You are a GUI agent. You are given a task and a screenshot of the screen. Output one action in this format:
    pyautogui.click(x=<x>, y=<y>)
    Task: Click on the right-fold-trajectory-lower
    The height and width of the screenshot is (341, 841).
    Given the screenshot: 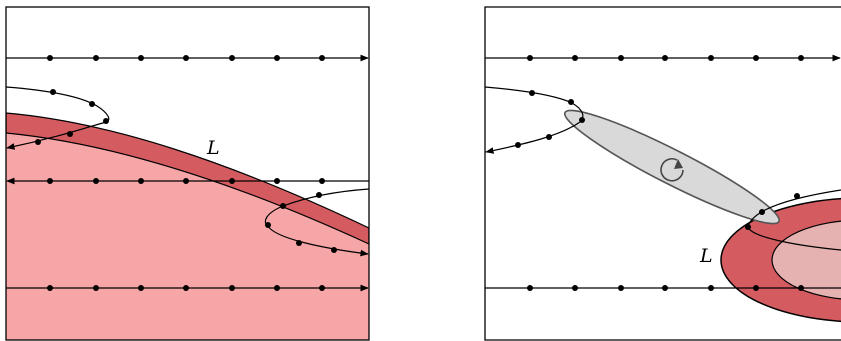 What is the action you would take?
    pyautogui.click(x=794, y=220)
    